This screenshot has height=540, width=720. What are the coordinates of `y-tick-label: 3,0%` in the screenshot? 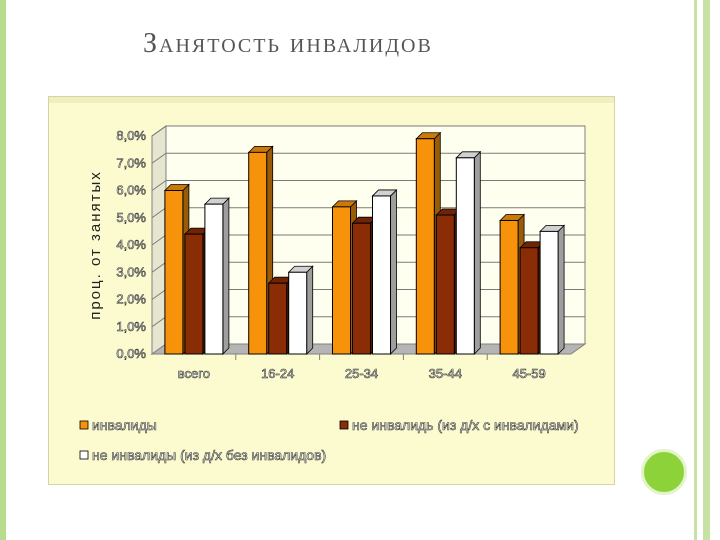 It's located at (131, 271).